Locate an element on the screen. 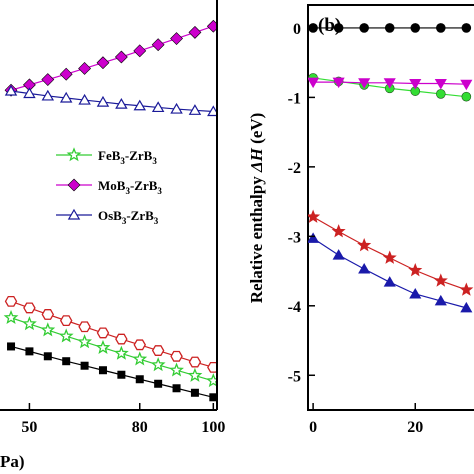 Image resolution: width=474 pixels, height=474 pixels. y-label-part-1: Relative enthalpy is located at coordinates (256, 237).